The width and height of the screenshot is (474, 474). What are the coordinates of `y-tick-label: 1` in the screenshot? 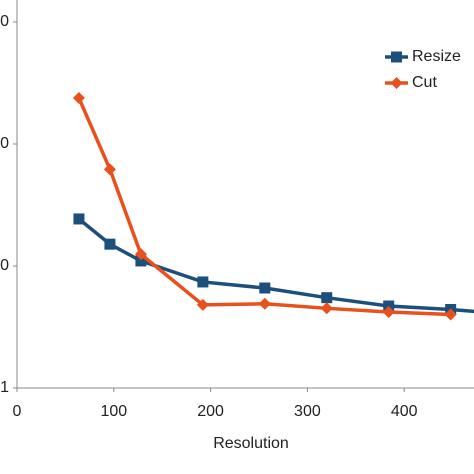 It's located at (4, 387).